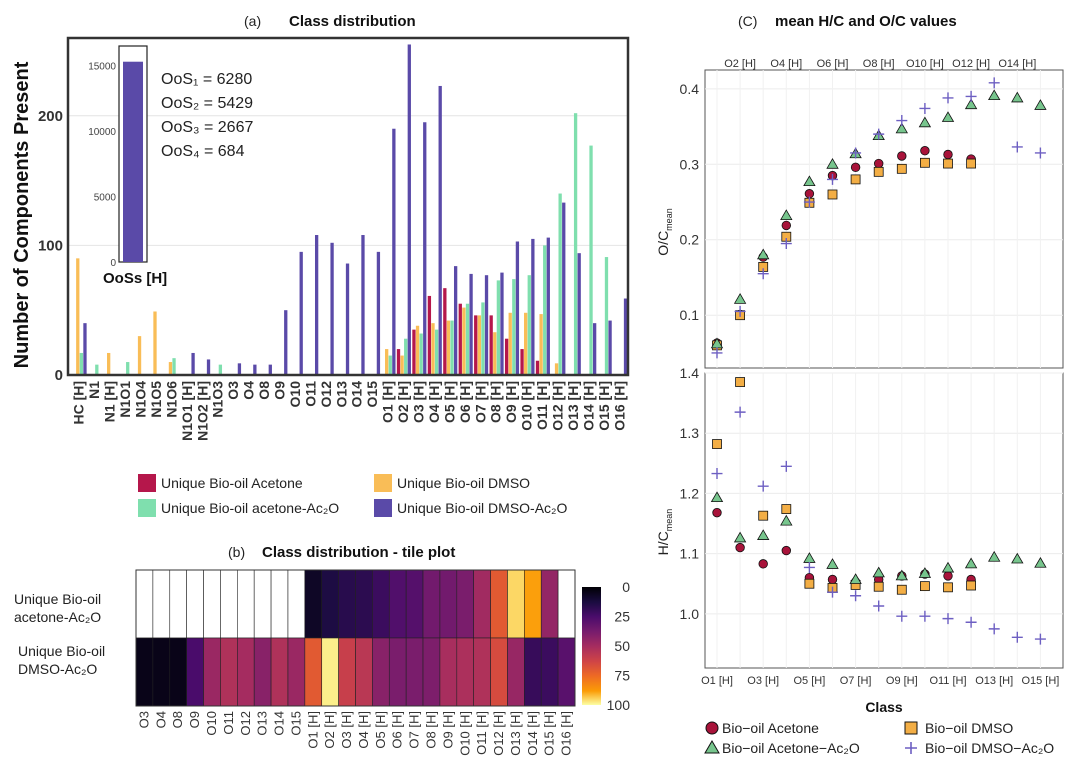 Image resolution: width=1072 pixels, height=757 pixels. Describe the element at coordinates (383, 508) in the screenshot. I see `legend-swatch-dmso-ac2o` at that location.